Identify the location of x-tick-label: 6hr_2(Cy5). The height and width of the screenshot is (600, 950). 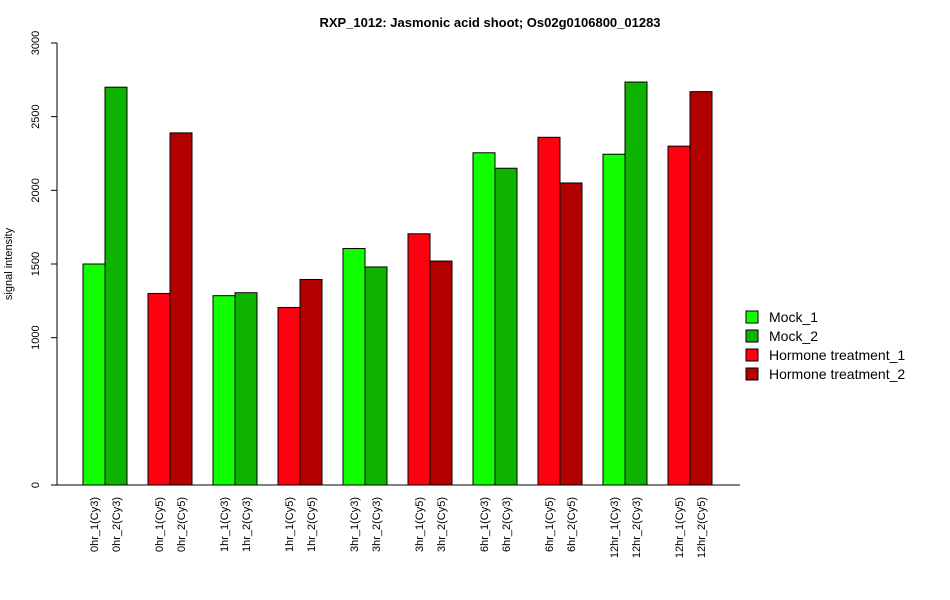
(572, 524).